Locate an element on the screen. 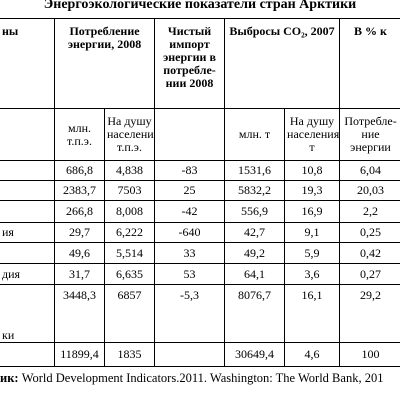  value-cell: 8076,7 is located at coordinates (255, 313).